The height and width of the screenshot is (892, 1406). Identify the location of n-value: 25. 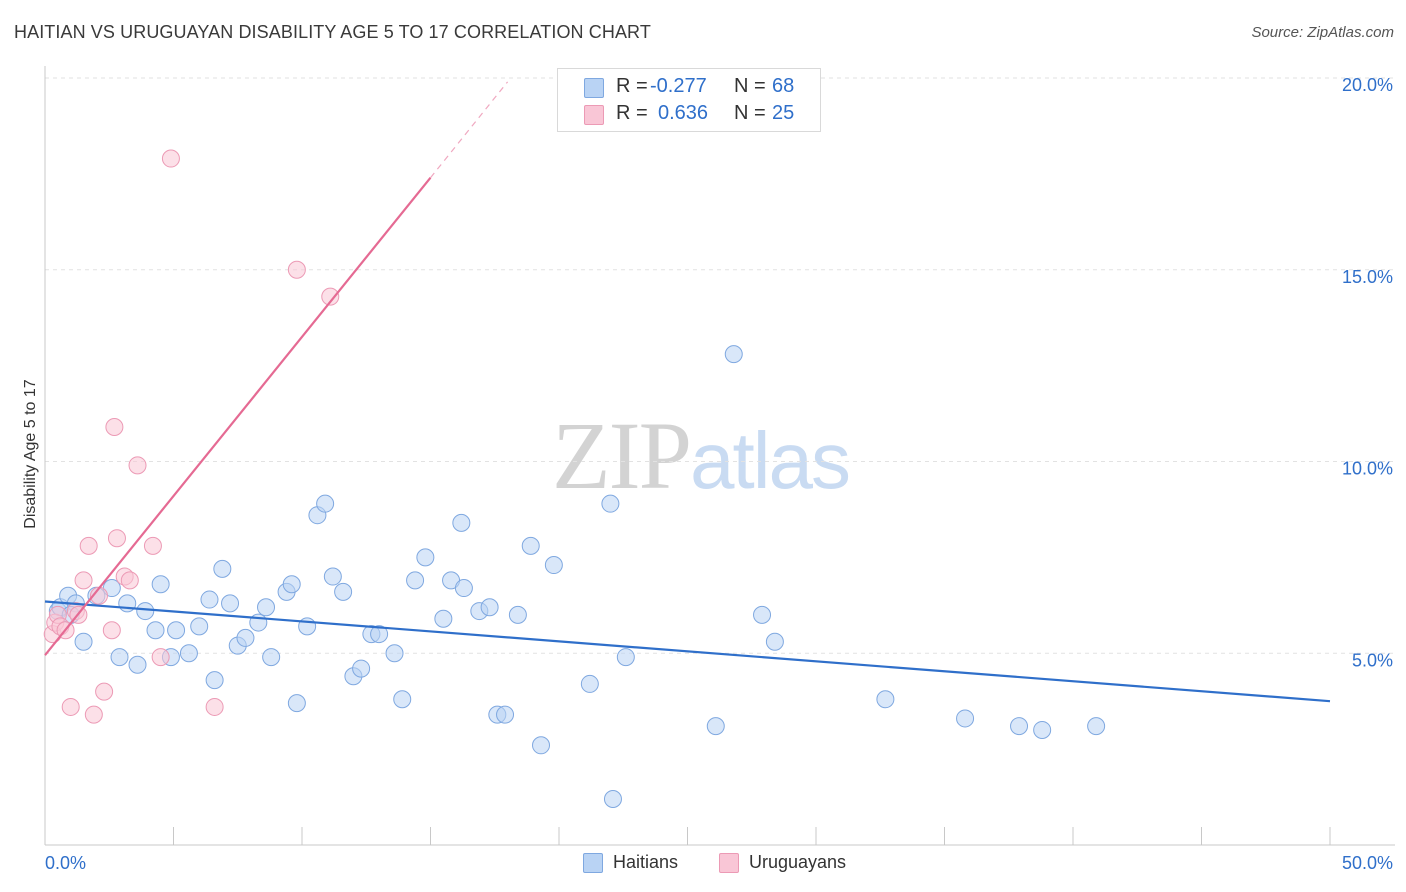
(783, 113).